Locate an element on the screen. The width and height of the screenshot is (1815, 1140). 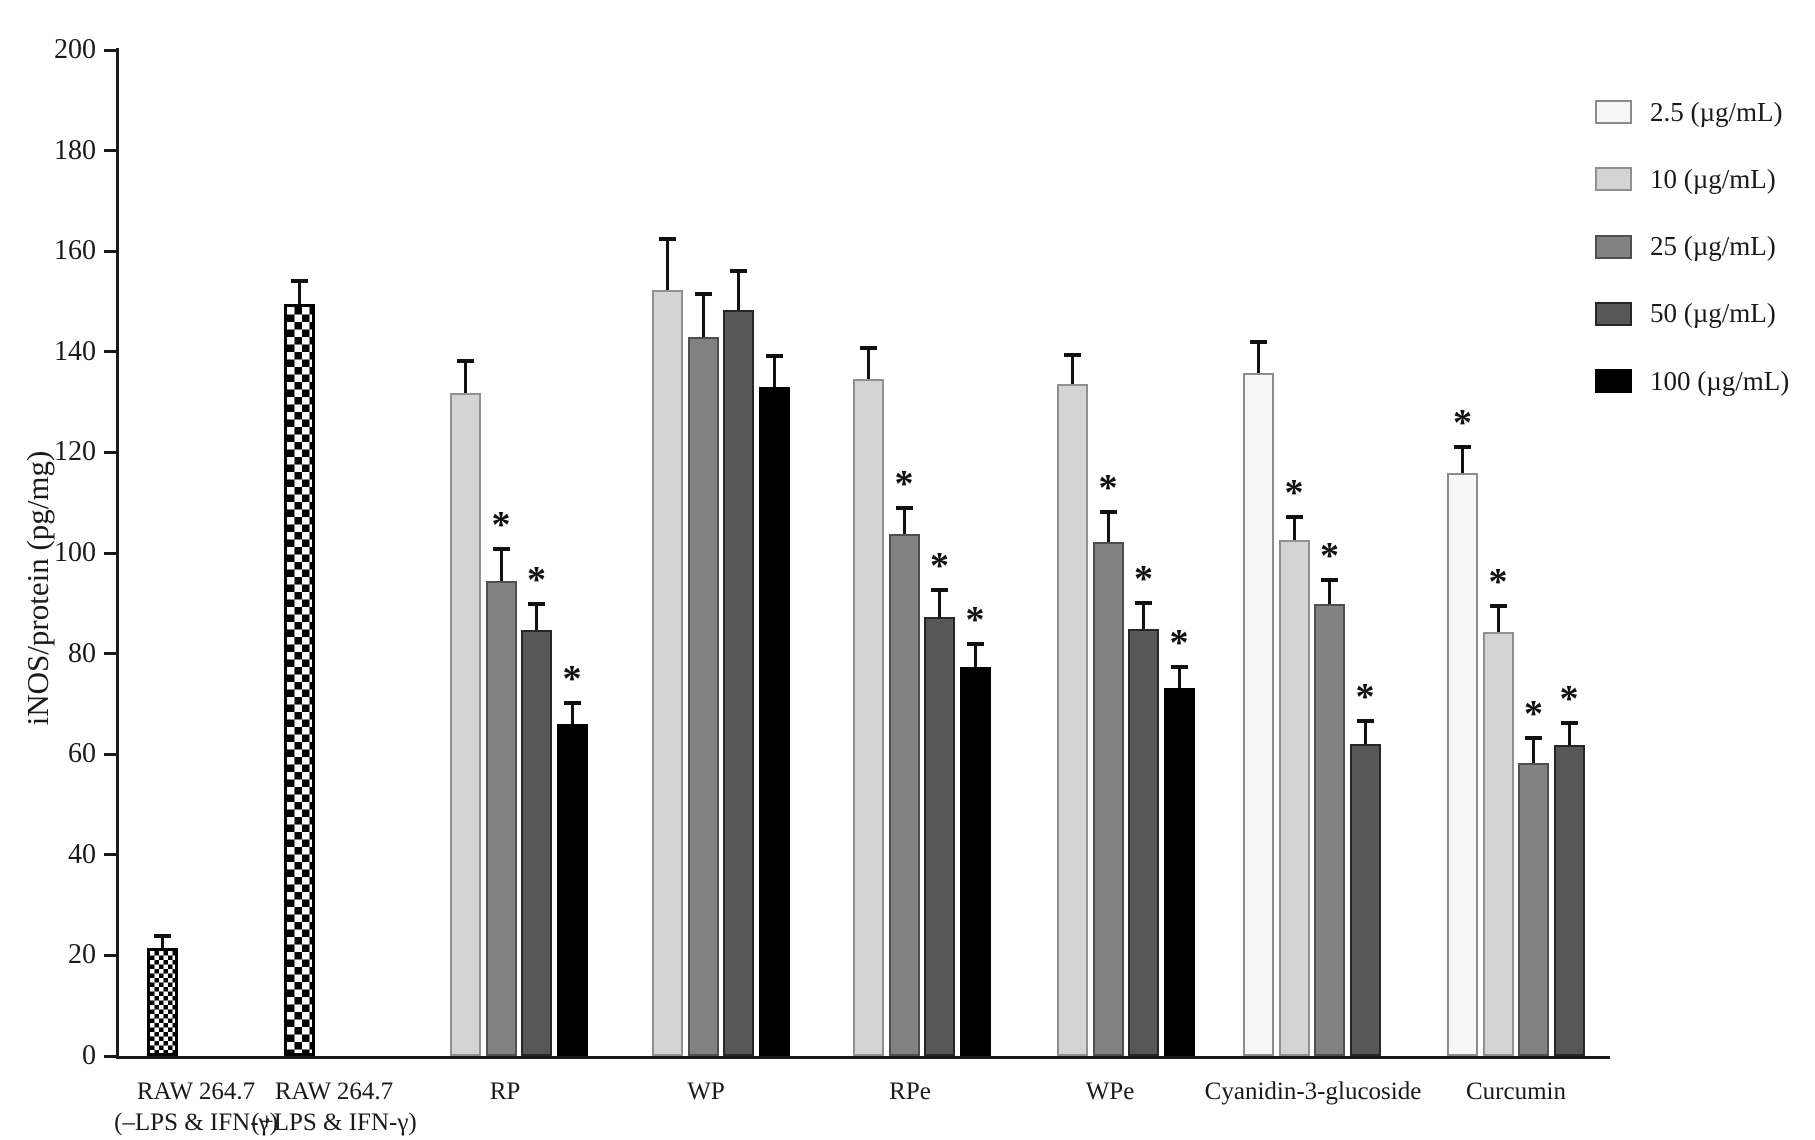
legend-item: 50 (µg/mL) is located at coordinates (1685, 314).